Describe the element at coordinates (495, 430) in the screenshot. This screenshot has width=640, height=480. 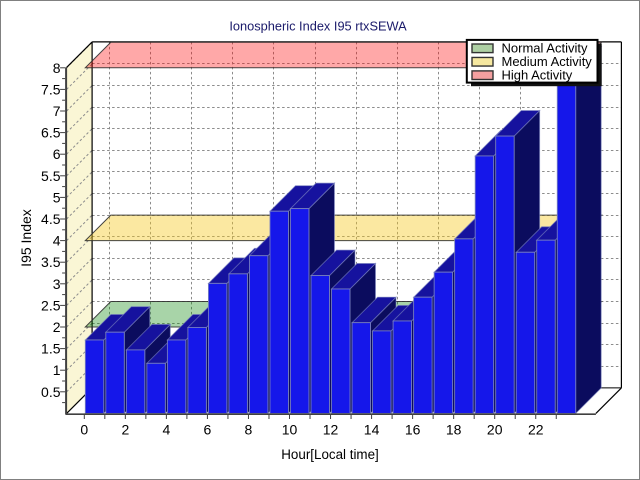
I see `svg-text: 20` at that location.